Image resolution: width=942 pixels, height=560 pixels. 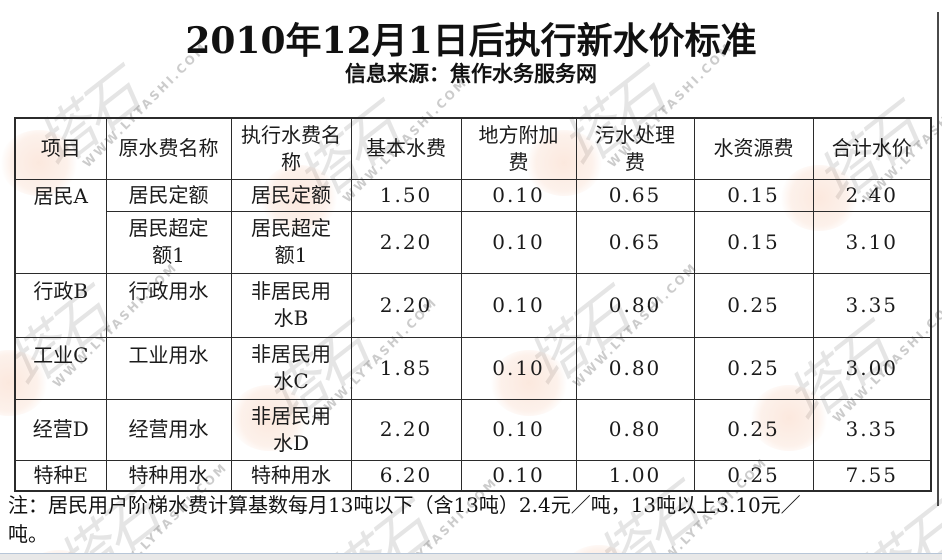 What do you see at coordinates (60, 368) in the screenshot?
I see `table-cell: 工业C` at bounding box center [60, 368].